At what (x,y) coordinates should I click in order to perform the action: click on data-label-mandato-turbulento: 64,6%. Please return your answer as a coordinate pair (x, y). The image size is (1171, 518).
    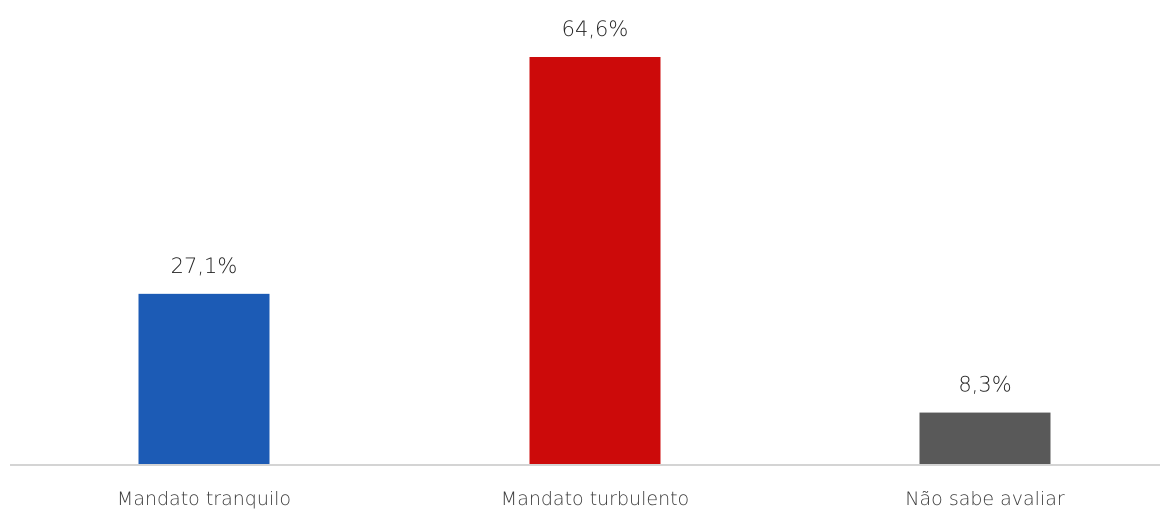
    Looking at the image, I should click on (595, 29).